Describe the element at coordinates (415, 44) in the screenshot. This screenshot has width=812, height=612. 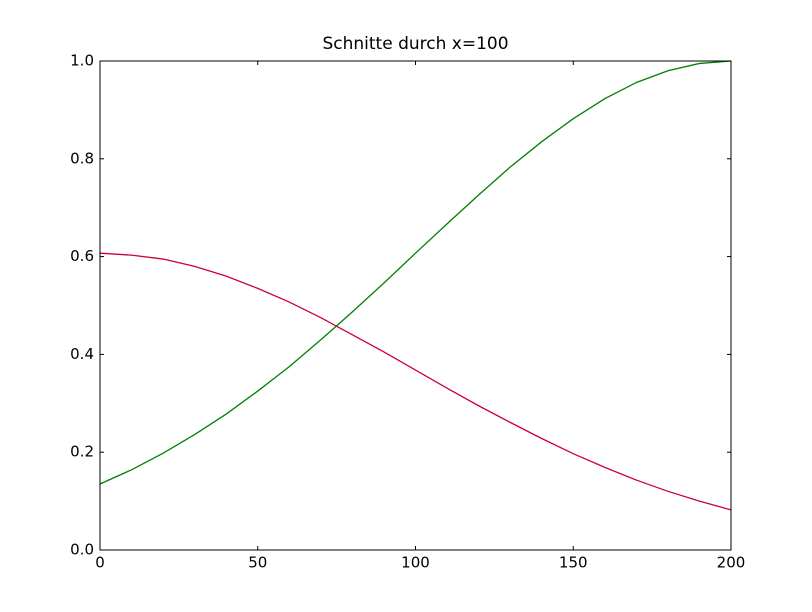
I see `chart-title: Schnitte durch x=100` at that location.